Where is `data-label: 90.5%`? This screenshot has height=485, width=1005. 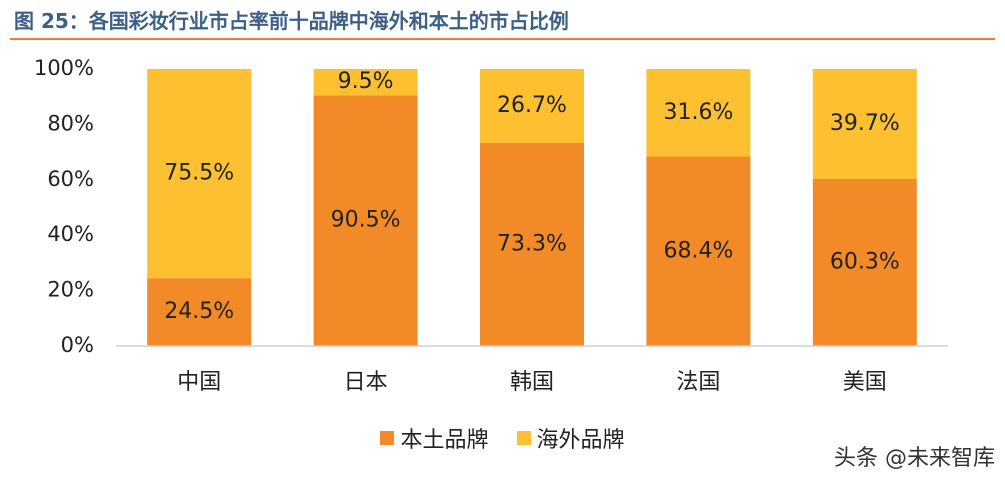
data-label: 90.5% is located at coordinates (366, 220).